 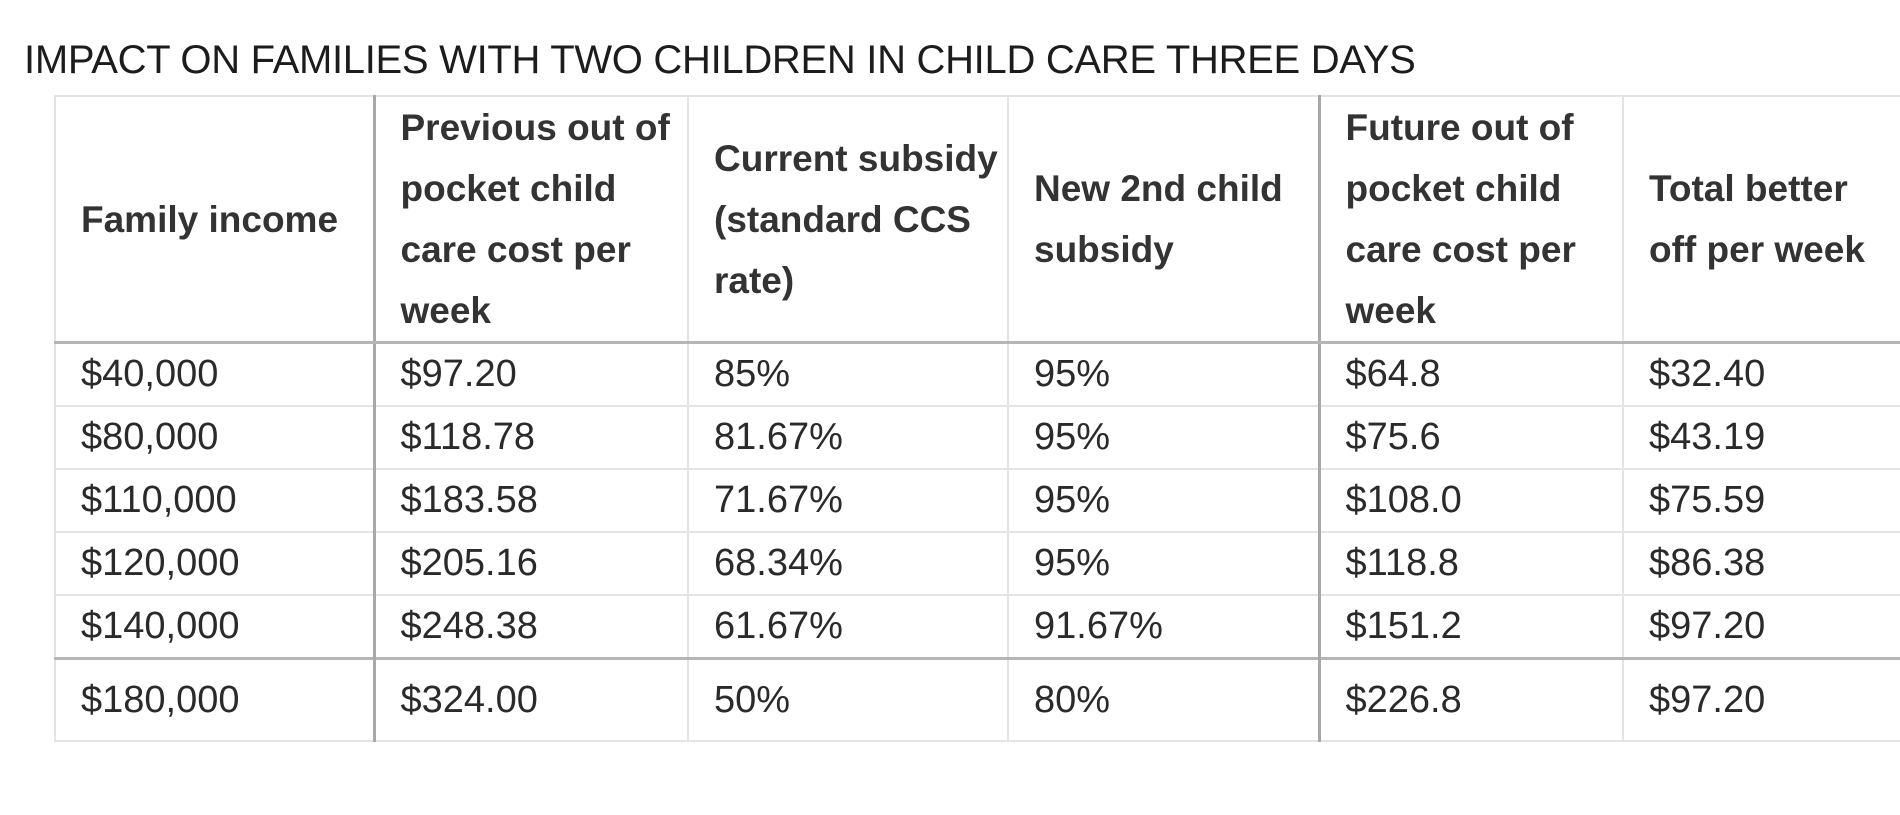 I want to click on header-current-subsidy: Current subsidy (standard CCS rate), so click(x=848, y=219).